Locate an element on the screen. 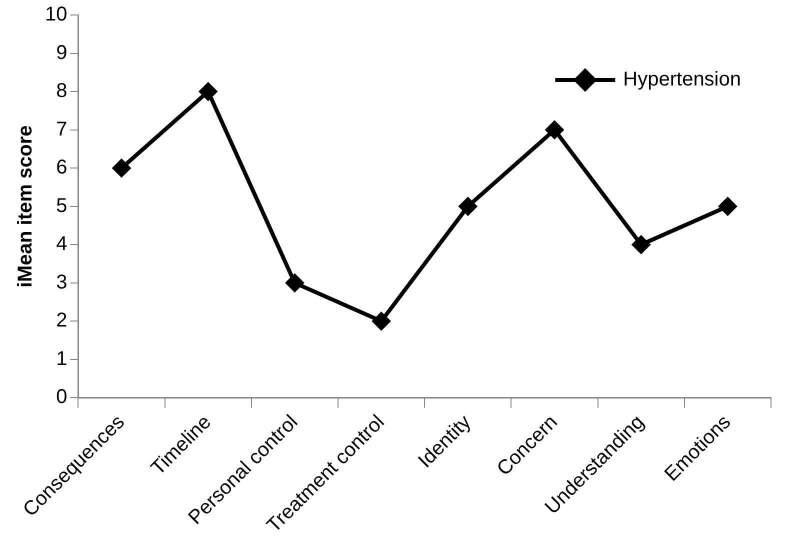  y-tick-label: 8 is located at coordinates (62, 91).